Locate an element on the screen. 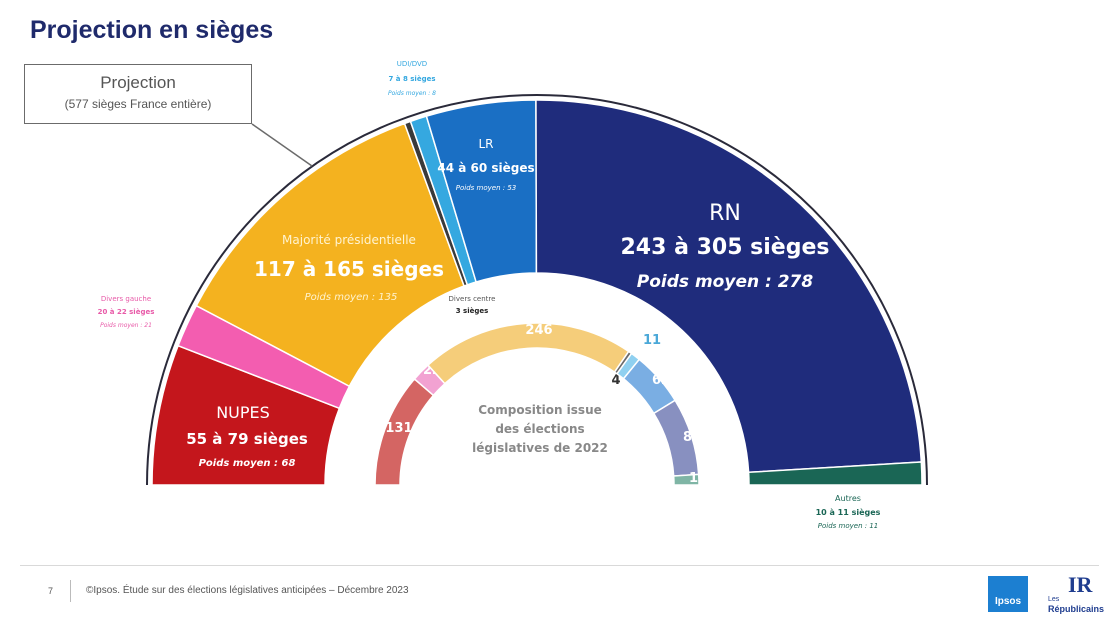 This screenshot has height=617, width=1119. slice-autres is located at coordinates (835, 473).